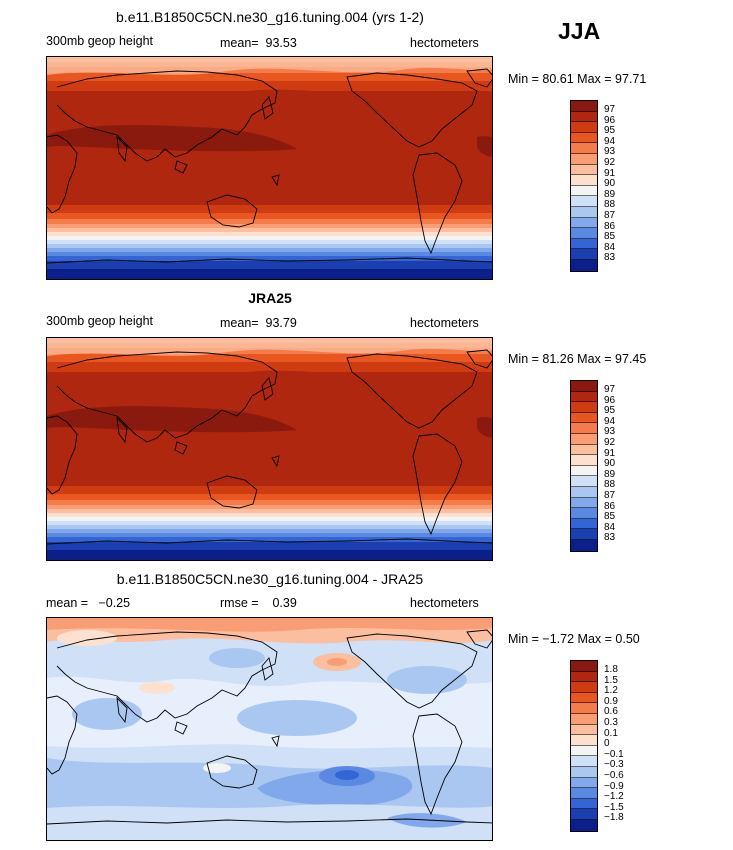 The image size is (733, 850). I want to click on colorbar-label: −1.5, so click(614, 807).